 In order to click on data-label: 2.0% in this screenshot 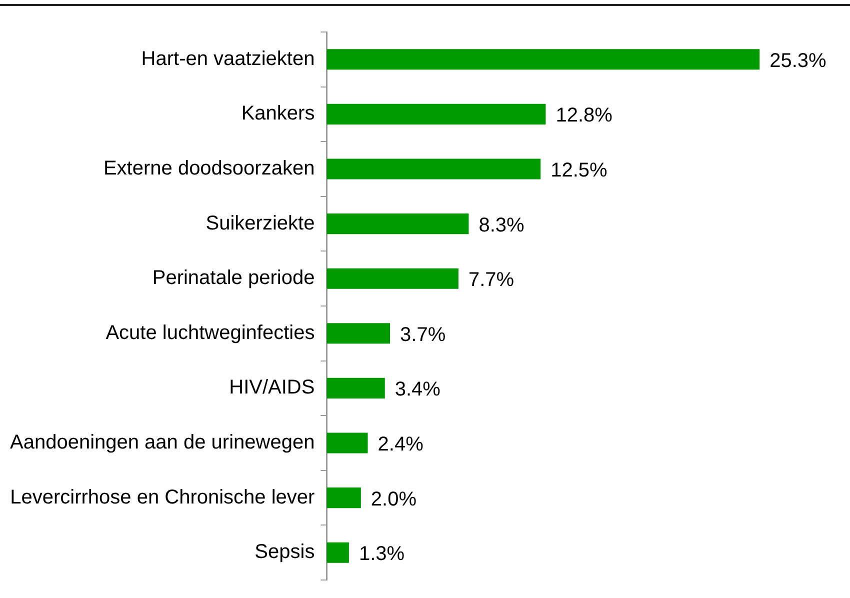, I will do `click(393, 499)`.